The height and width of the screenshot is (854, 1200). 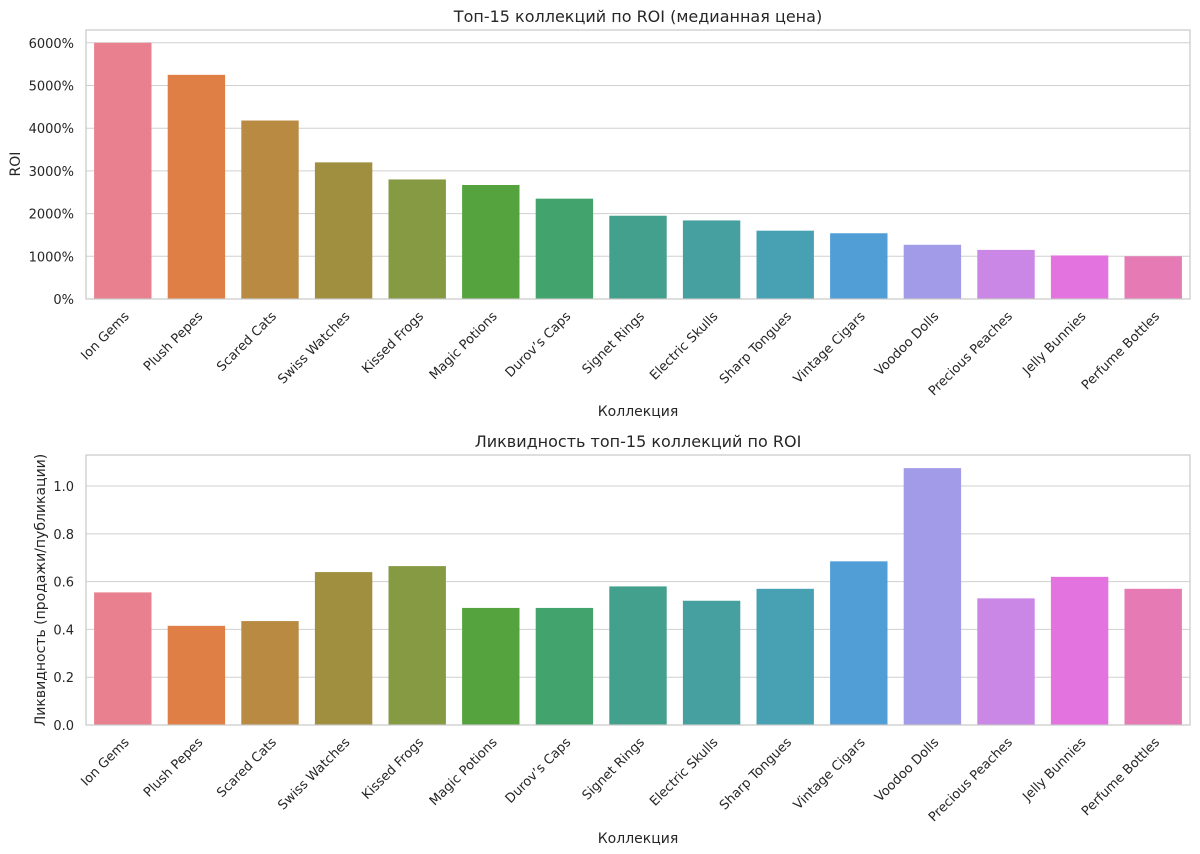 What do you see at coordinates (314, 774) in the screenshot?
I see `liquidity-x-tick-label: Swiss Watches` at bounding box center [314, 774].